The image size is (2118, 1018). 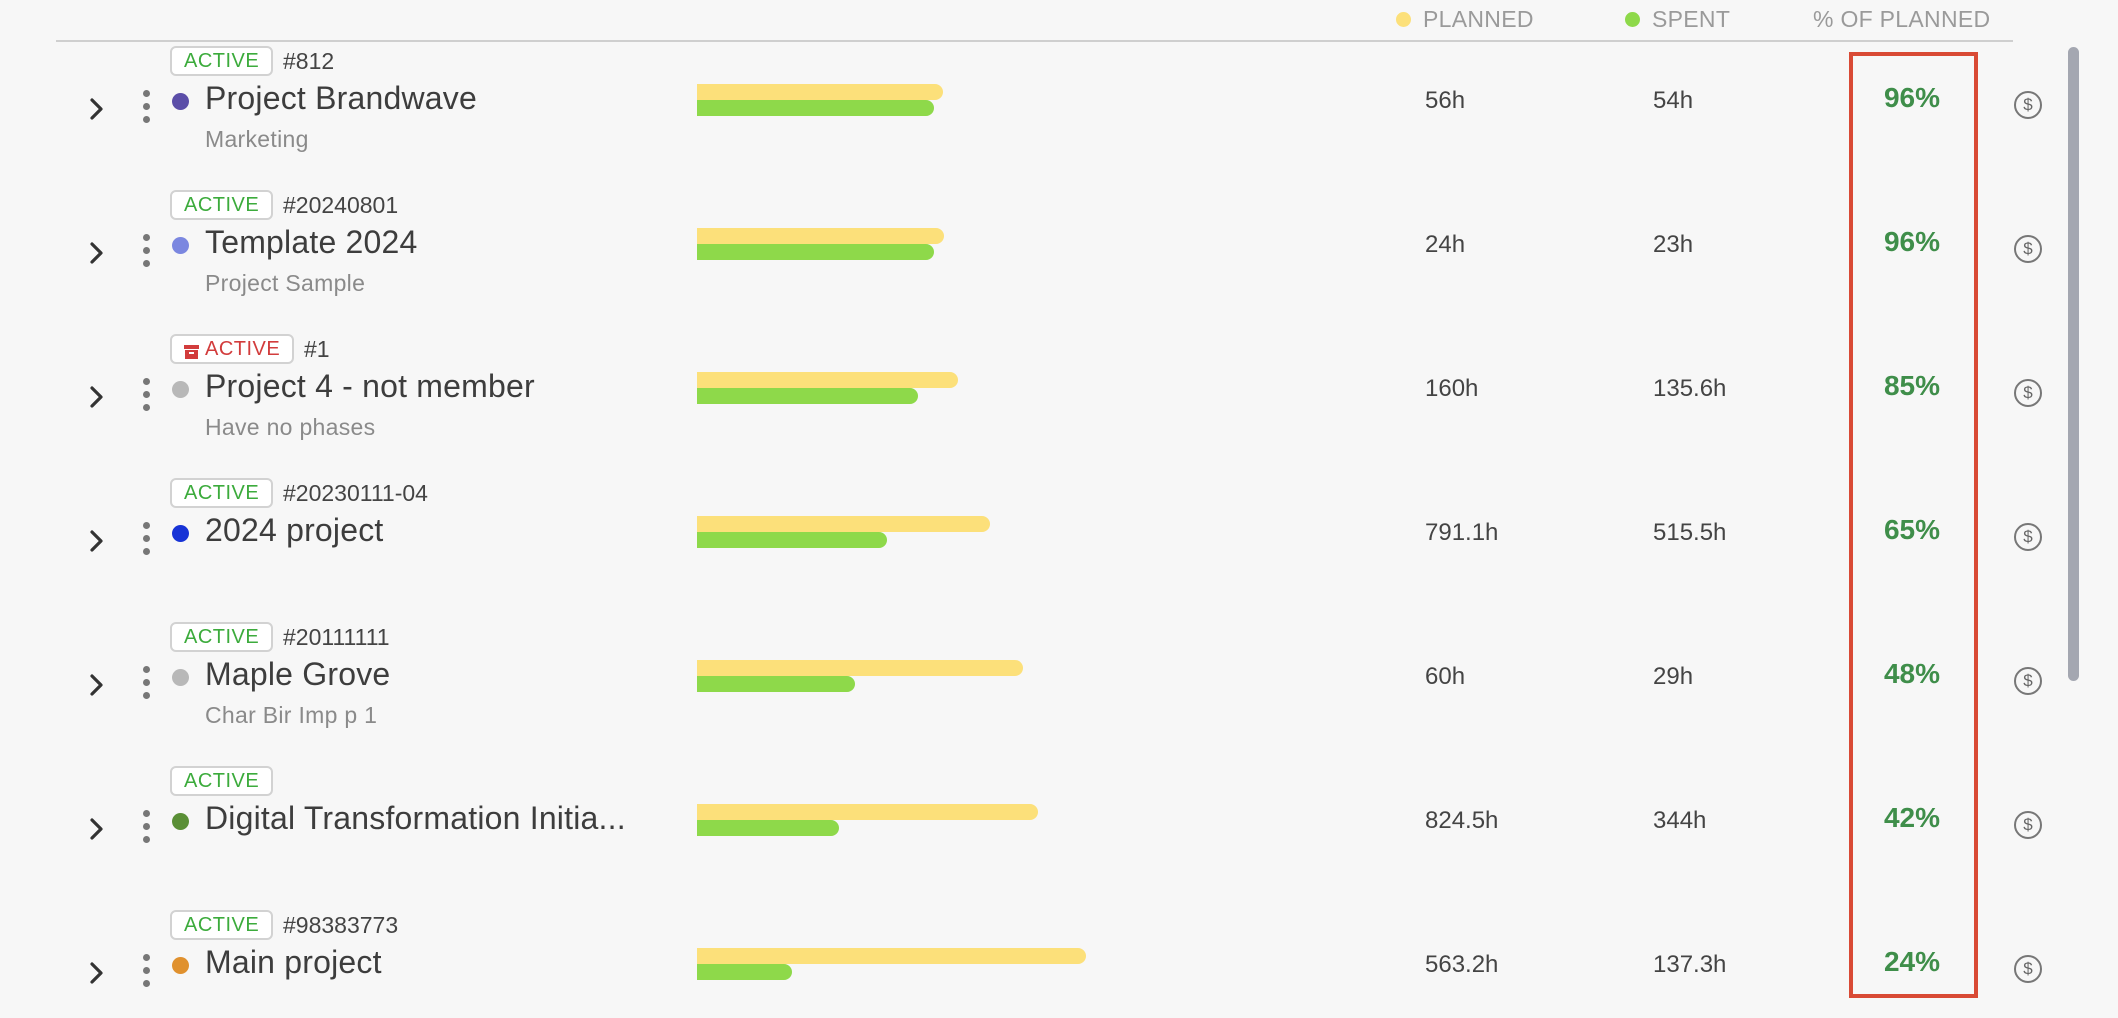 What do you see at coordinates (370, 386) in the screenshot?
I see `project-name: Project 4 - not member` at bounding box center [370, 386].